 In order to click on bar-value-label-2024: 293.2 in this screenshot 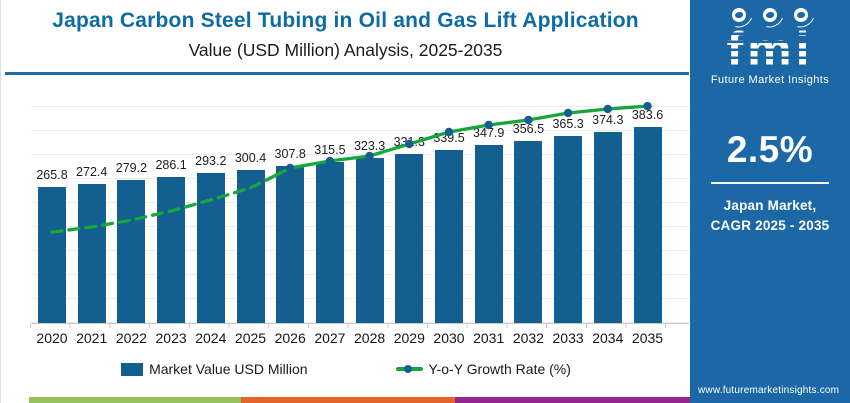, I will do `click(211, 161)`.